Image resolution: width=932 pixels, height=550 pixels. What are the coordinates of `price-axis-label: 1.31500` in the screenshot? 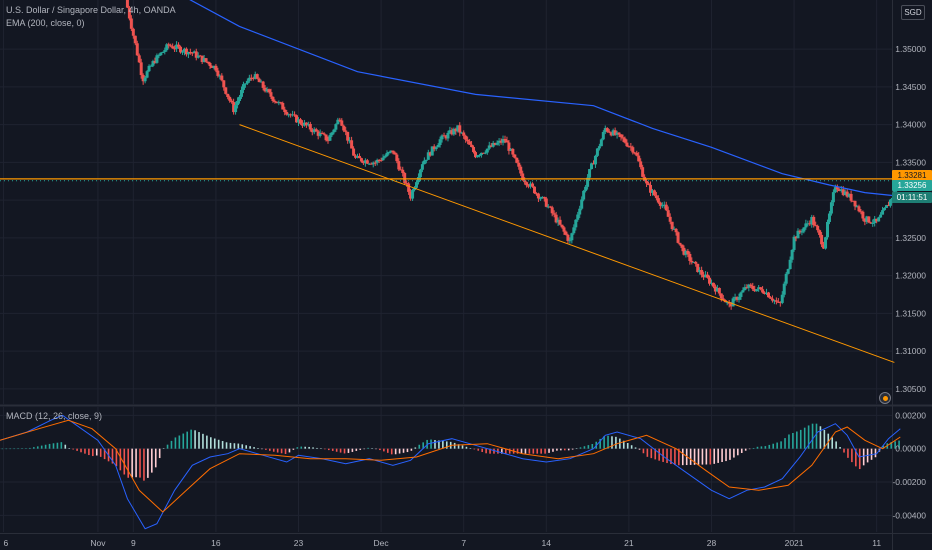 It's located at (910, 313).